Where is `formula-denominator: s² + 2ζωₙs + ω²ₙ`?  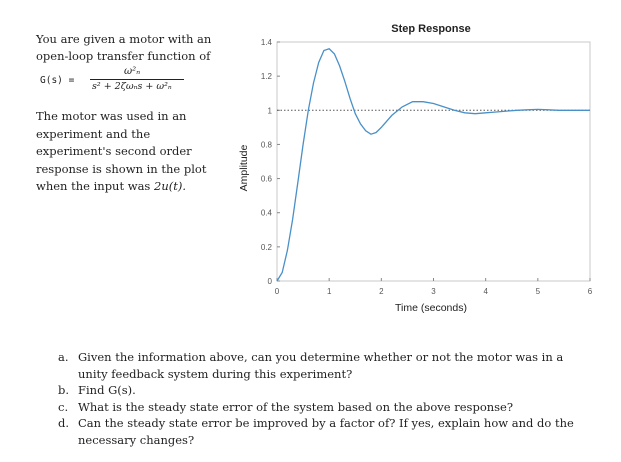
formula-denominator: s² + 2ζωₙs + ω²ₙ is located at coordinates (132, 86).